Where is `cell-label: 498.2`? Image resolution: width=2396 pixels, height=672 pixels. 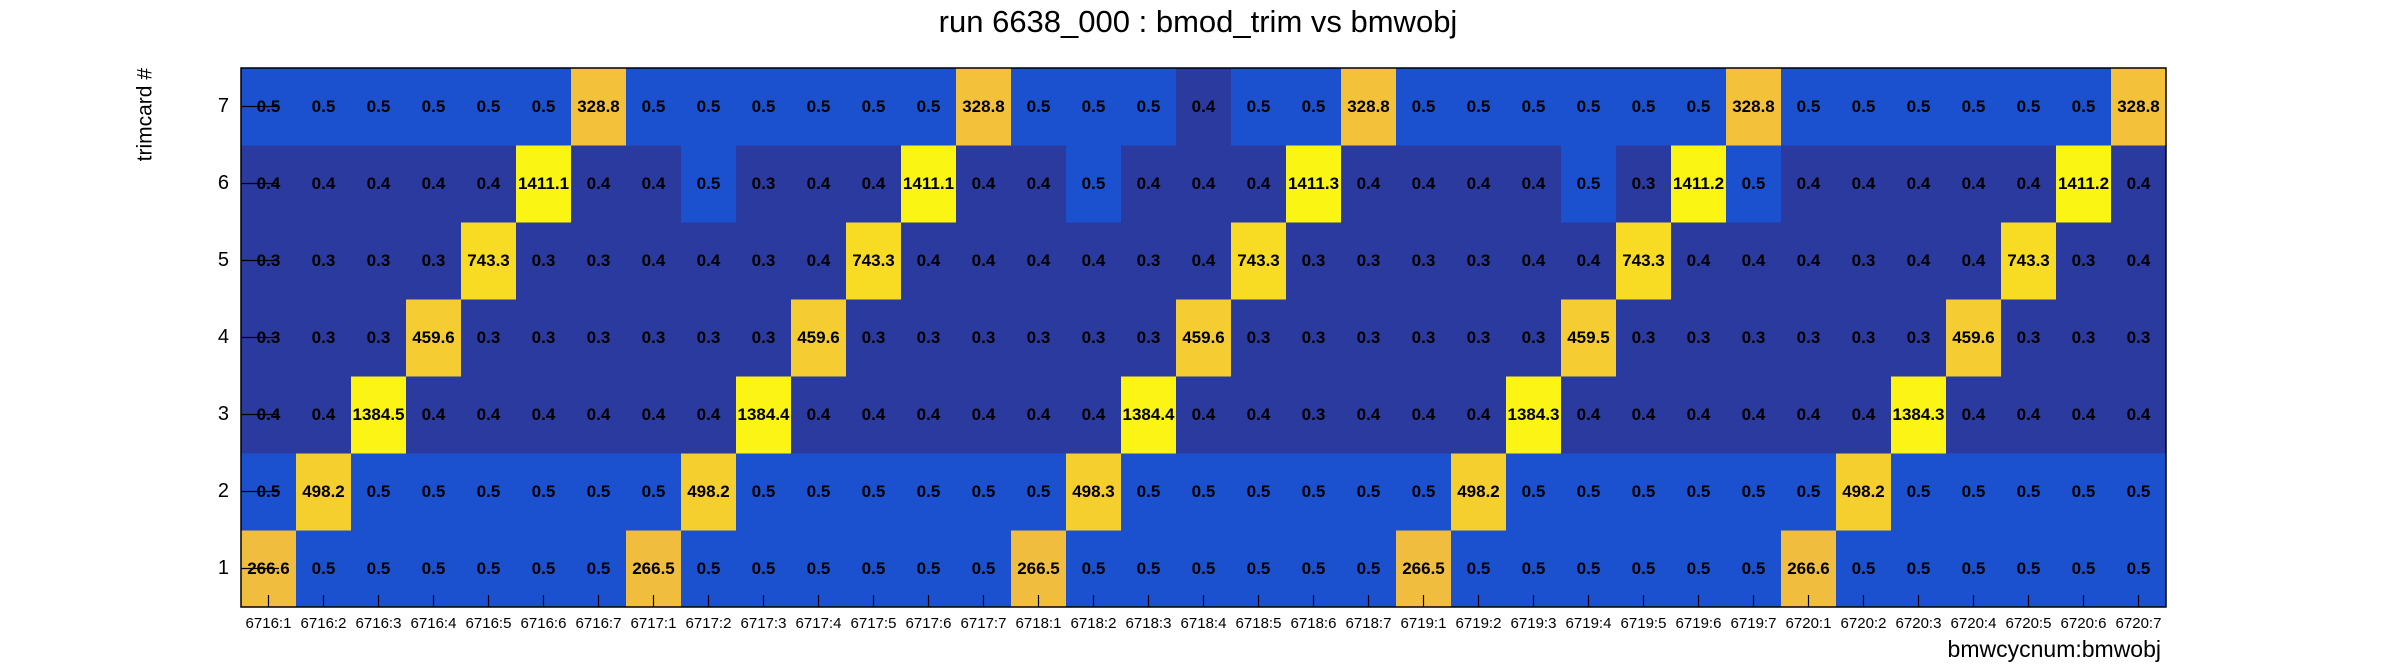 cell-label: 498.2 is located at coordinates (708, 491).